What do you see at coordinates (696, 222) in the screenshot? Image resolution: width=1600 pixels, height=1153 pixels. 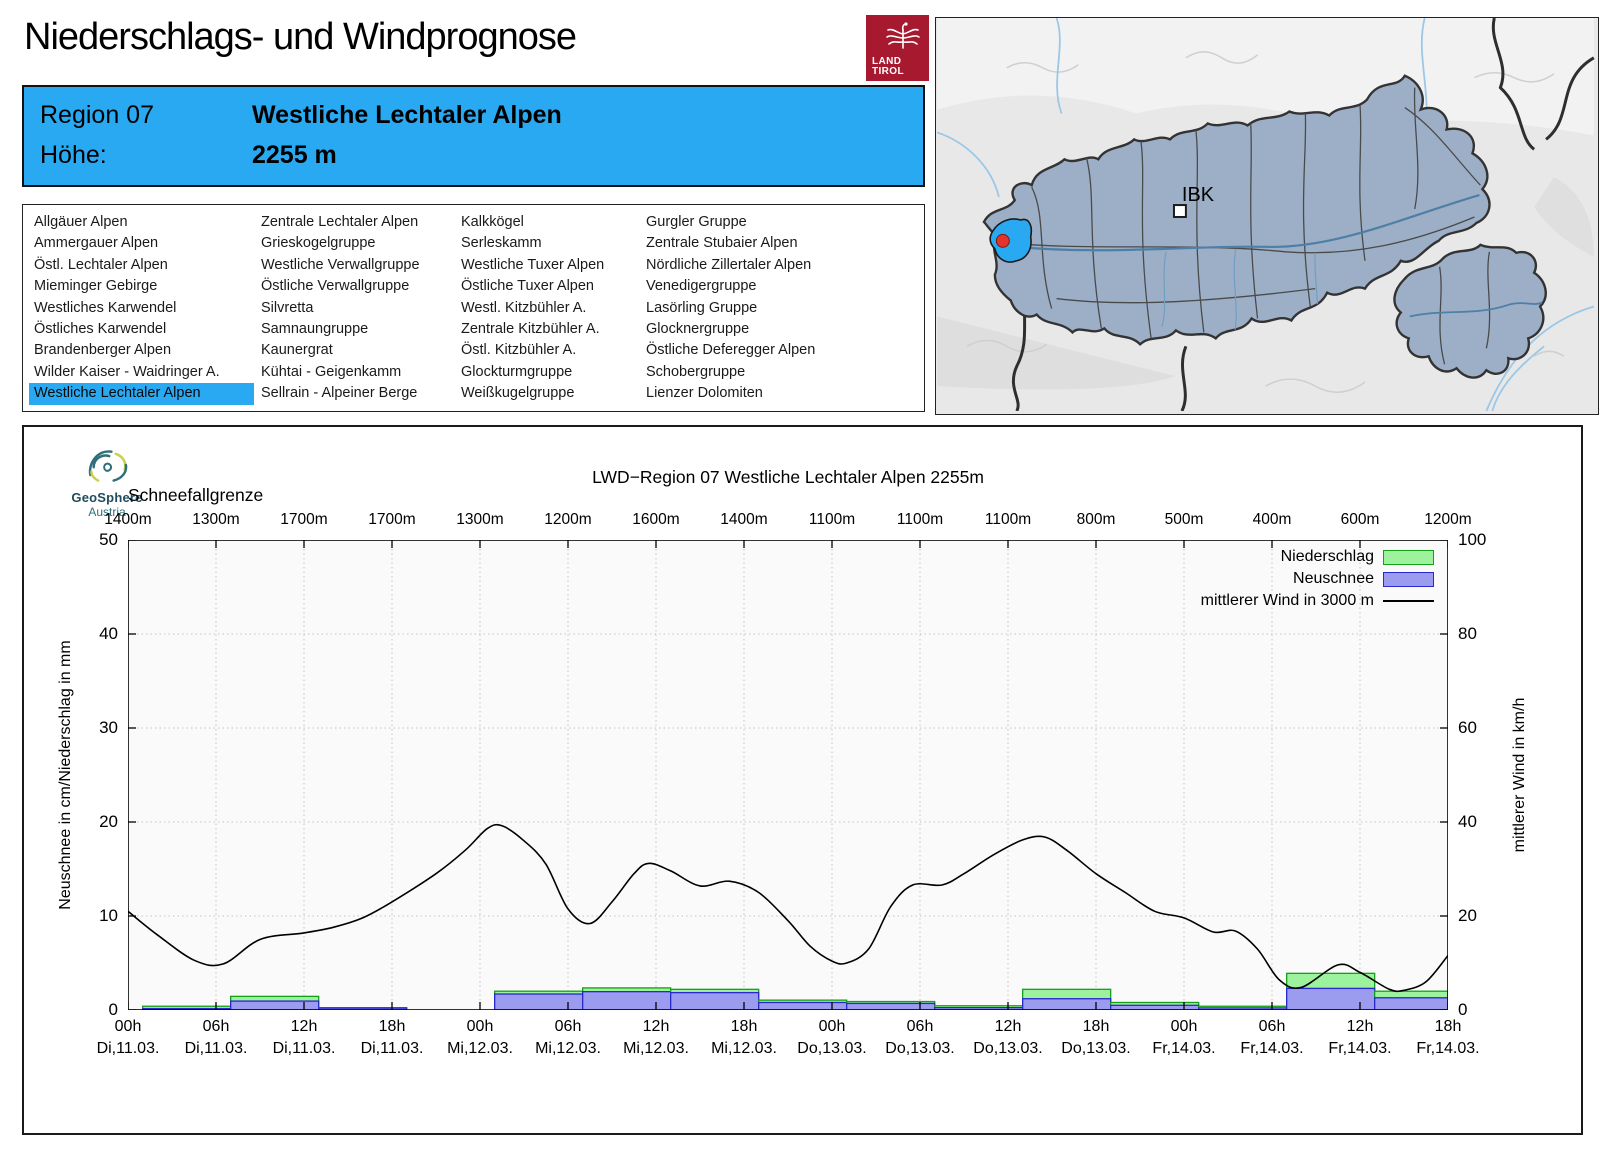 I see `region-item: Gurgler Gruppe` at bounding box center [696, 222].